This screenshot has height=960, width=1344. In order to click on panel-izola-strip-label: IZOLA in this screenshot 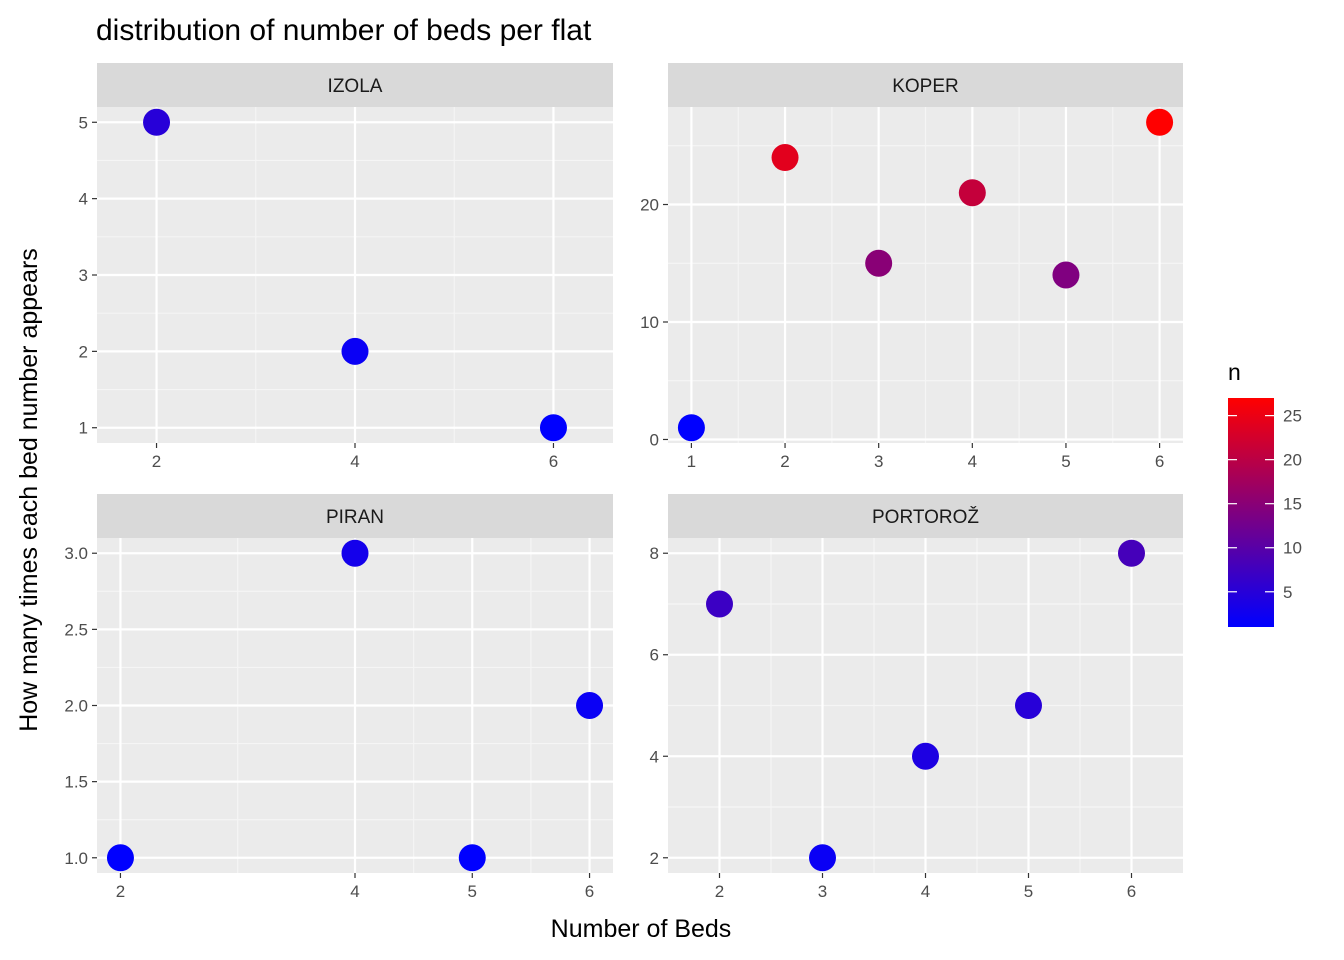, I will do `click(355, 86)`.